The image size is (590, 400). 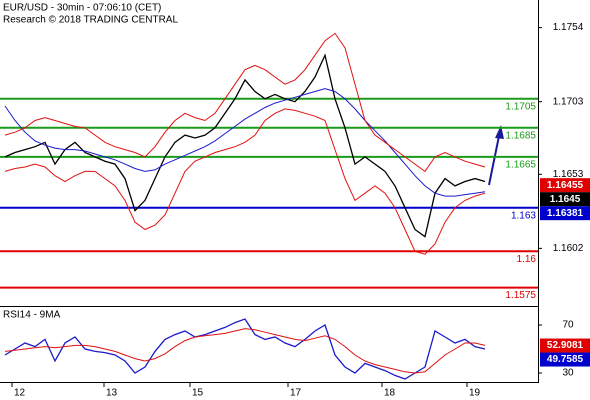 What do you see at coordinates (520, 164) in the screenshot?
I see `level-label: 1.1665` at bounding box center [520, 164].